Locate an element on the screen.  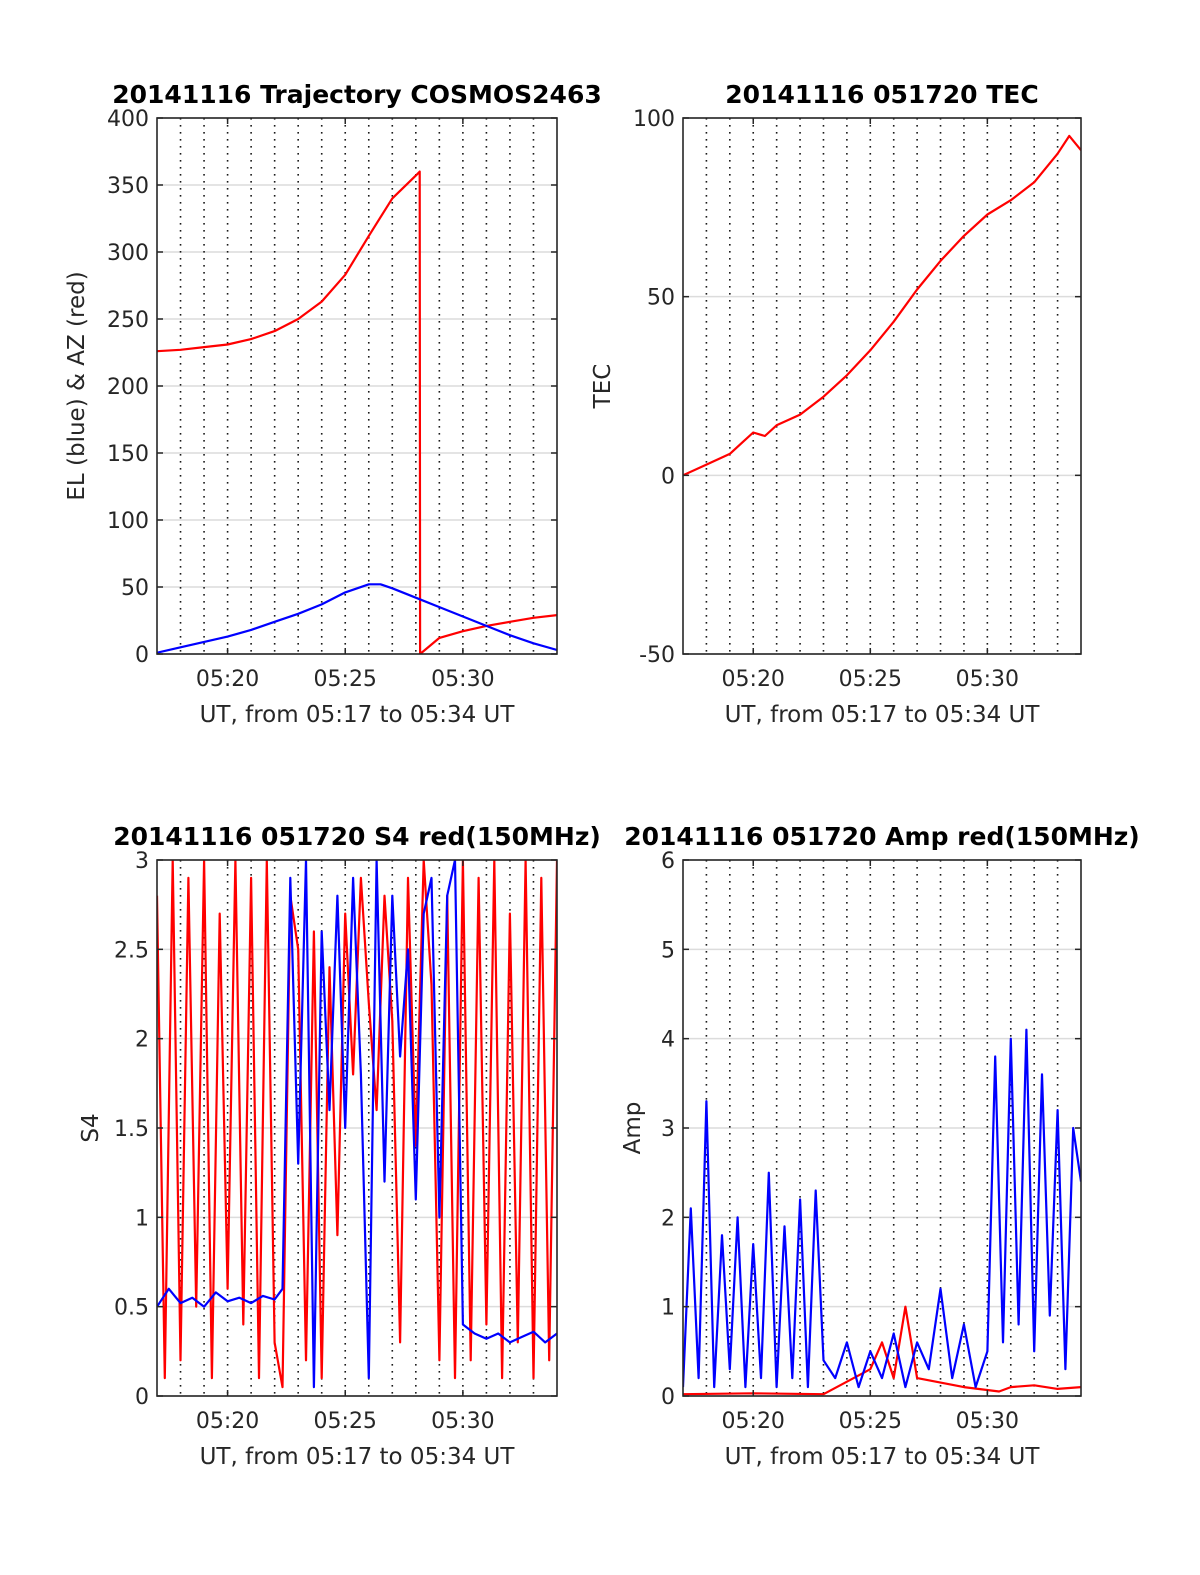
trajectory-title: 20141116 Trajectory COSMOS2463 is located at coordinates (357, 94).